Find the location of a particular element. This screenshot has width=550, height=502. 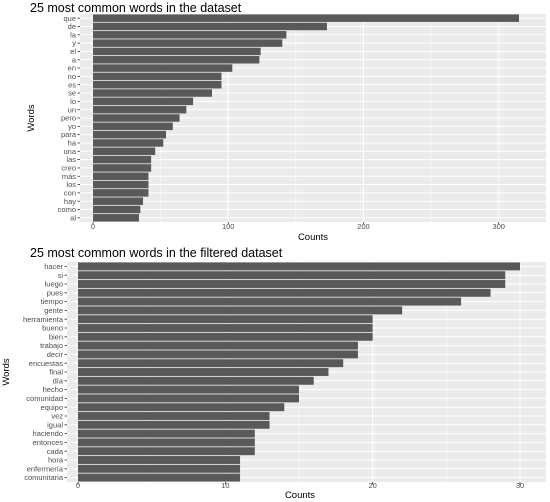

y-tick-label: pero is located at coordinates (68, 118).